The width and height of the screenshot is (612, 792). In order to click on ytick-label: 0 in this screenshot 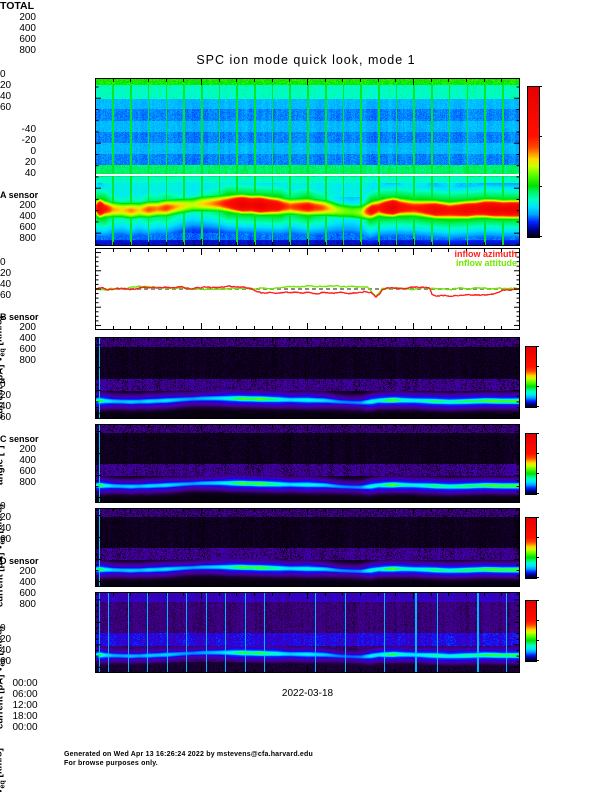, I will do `click(33, 151)`.